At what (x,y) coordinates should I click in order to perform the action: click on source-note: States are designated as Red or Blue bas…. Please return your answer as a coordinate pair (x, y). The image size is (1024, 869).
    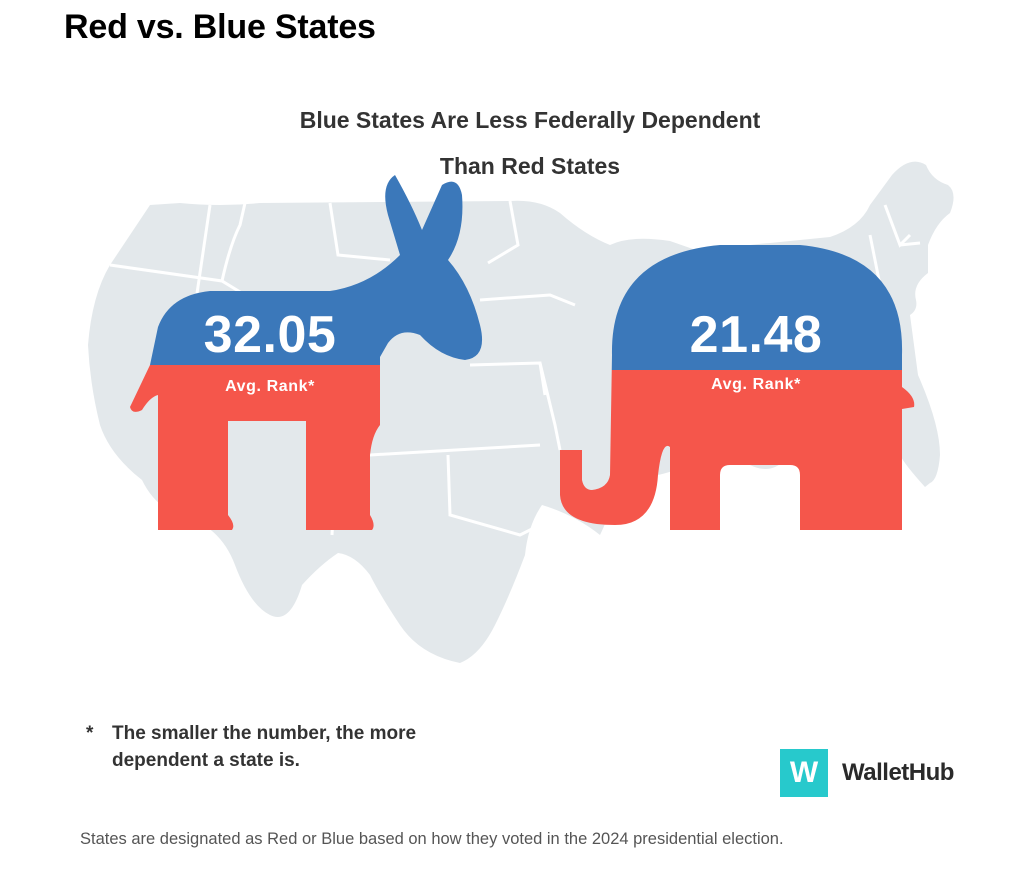
    Looking at the image, I should click on (432, 839).